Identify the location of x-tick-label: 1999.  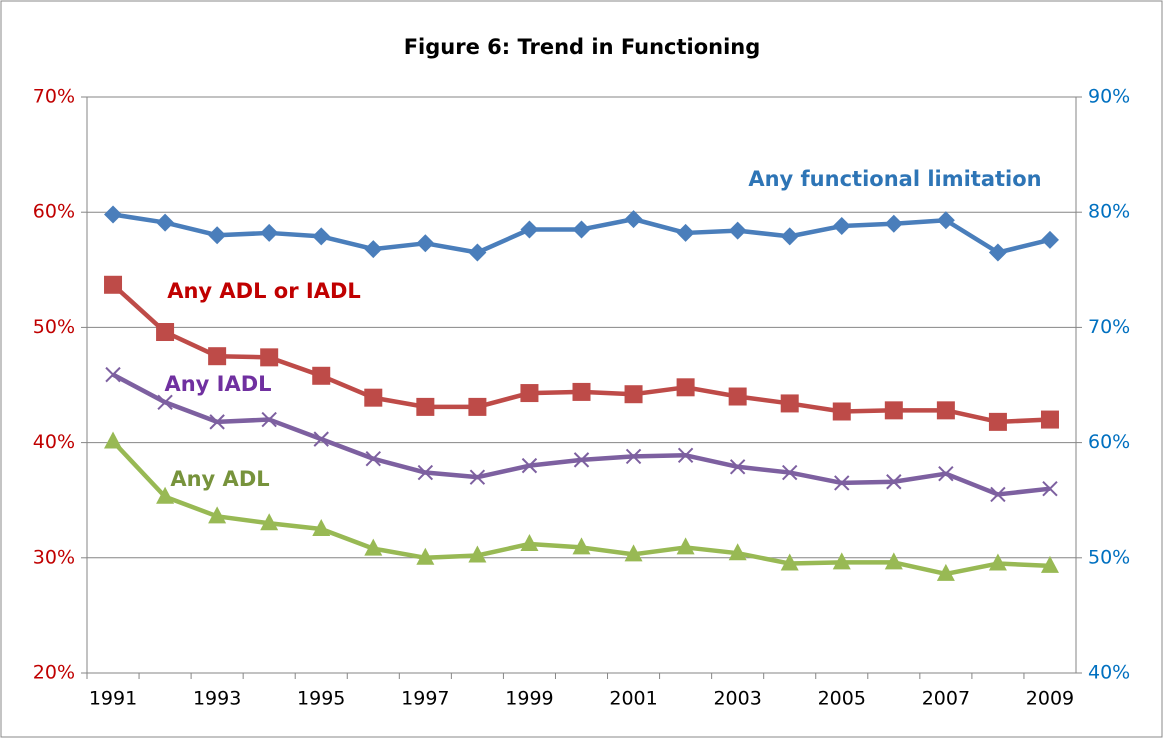
(529, 699).